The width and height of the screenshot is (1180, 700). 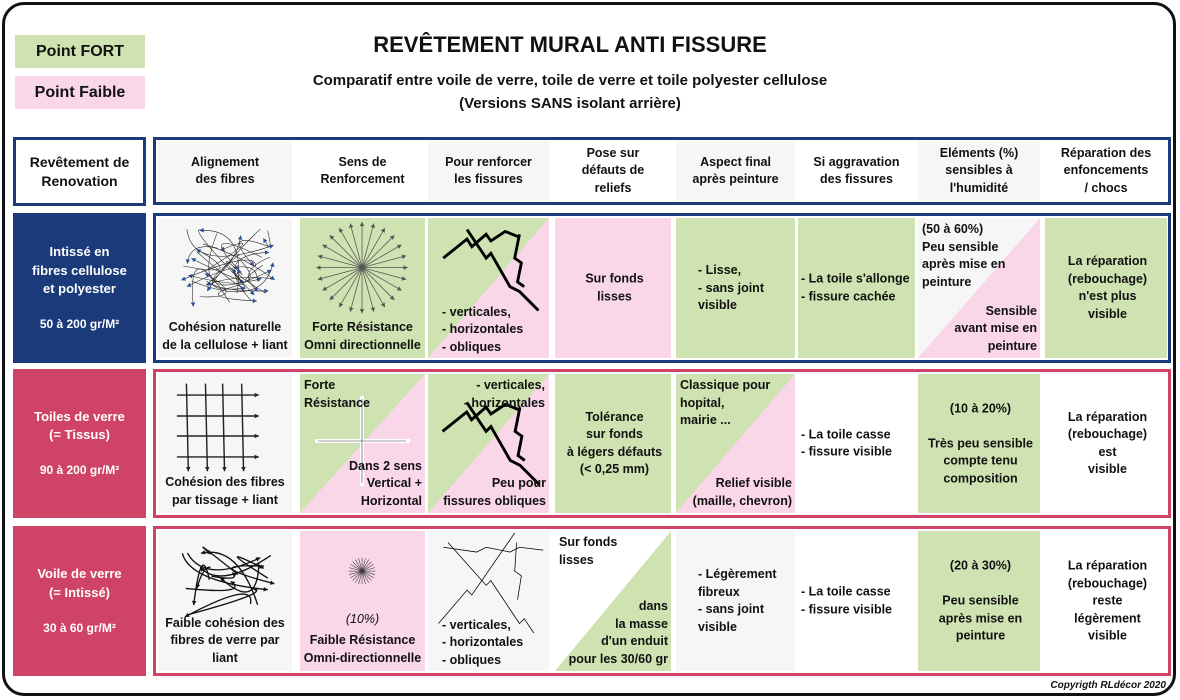 I want to click on row-label: Voile de verre (= Intissé) 30 à 60 gr/M², so click(x=79, y=601).